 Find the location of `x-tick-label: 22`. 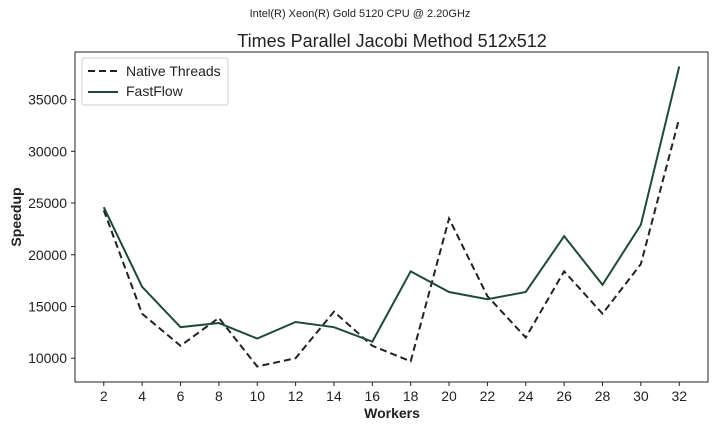

x-tick-label: 22 is located at coordinates (488, 396).